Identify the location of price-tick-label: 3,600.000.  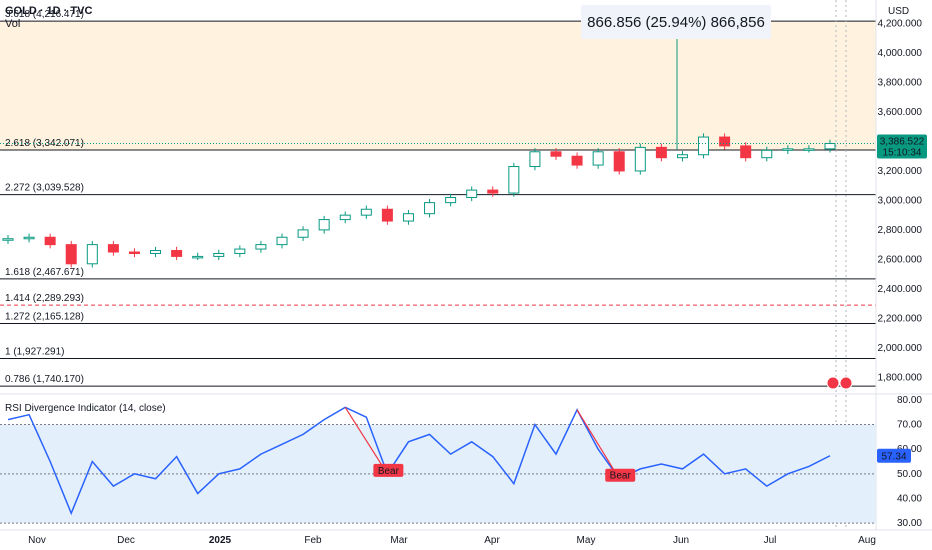
(900, 112).